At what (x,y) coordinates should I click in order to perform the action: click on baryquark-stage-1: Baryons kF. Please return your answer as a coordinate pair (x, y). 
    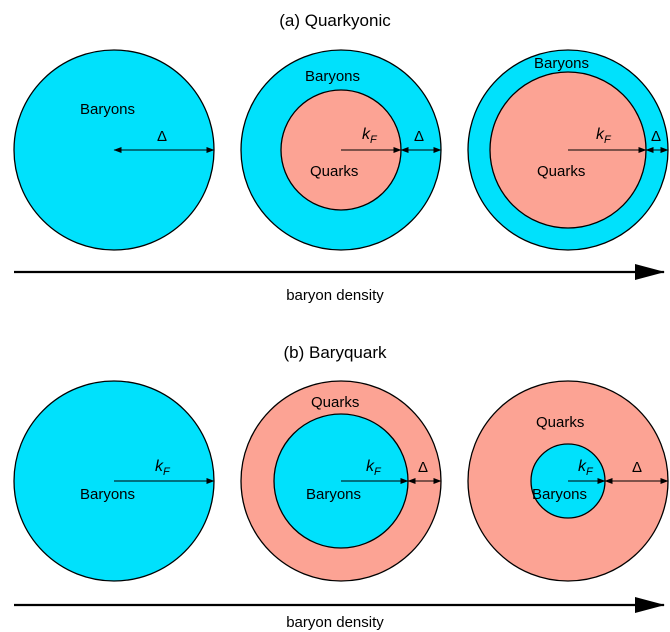
    Looking at the image, I should click on (114, 481).